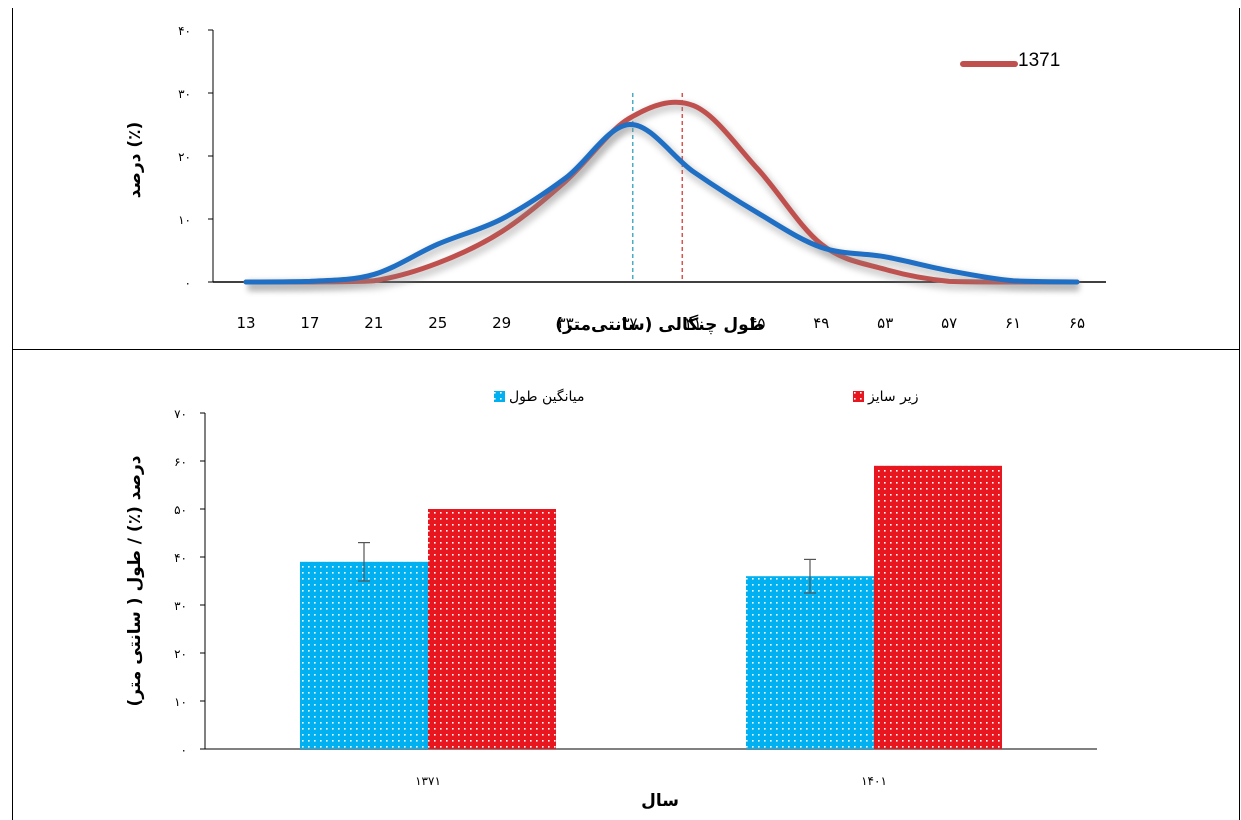 This screenshot has height=820, width=1241. I want to click on x-tick-label: ۱۴۰۱, so click(874, 781).